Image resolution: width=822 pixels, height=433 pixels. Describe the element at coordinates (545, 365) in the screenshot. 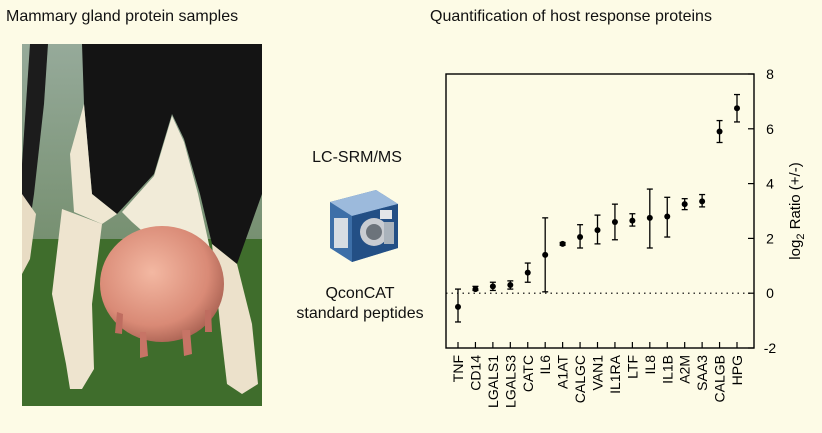

I see `x-tick-label: IL6` at that location.